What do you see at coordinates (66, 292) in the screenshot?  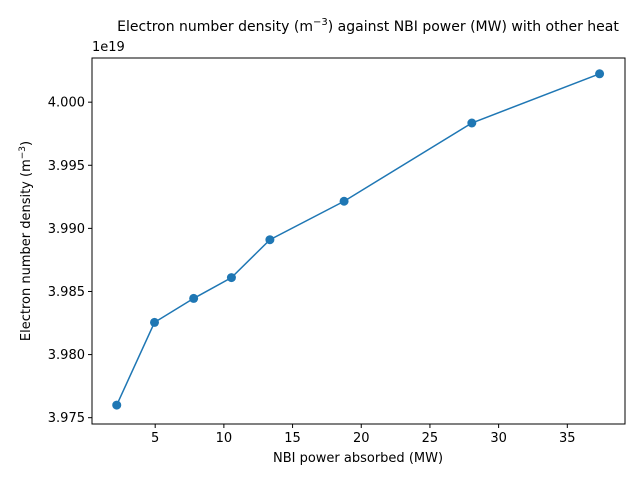 I see `y-tick-label: 3.985` at bounding box center [66, 292].